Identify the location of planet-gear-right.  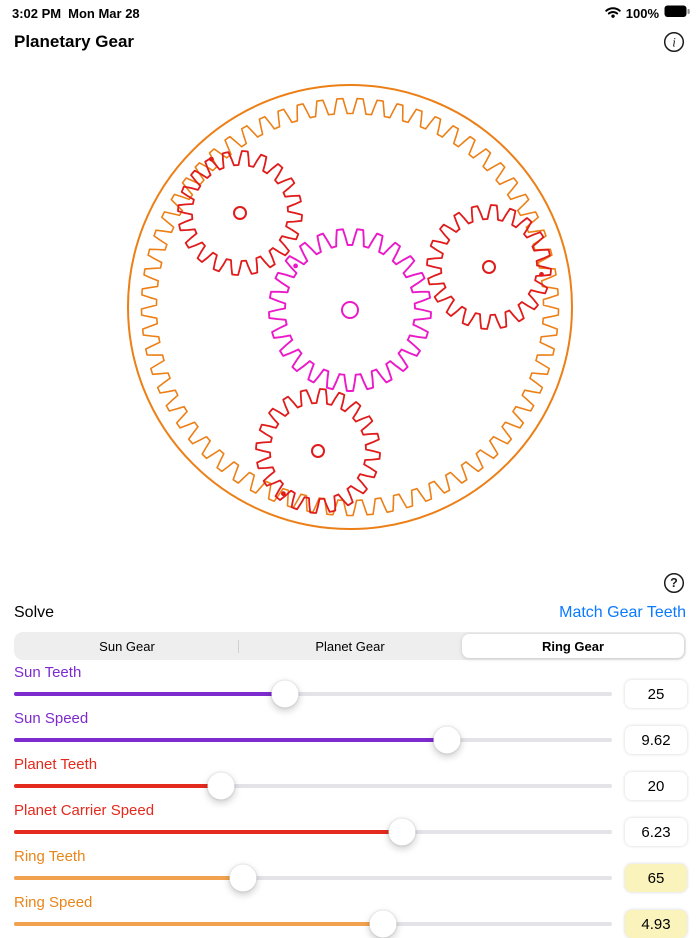
(489, 267).